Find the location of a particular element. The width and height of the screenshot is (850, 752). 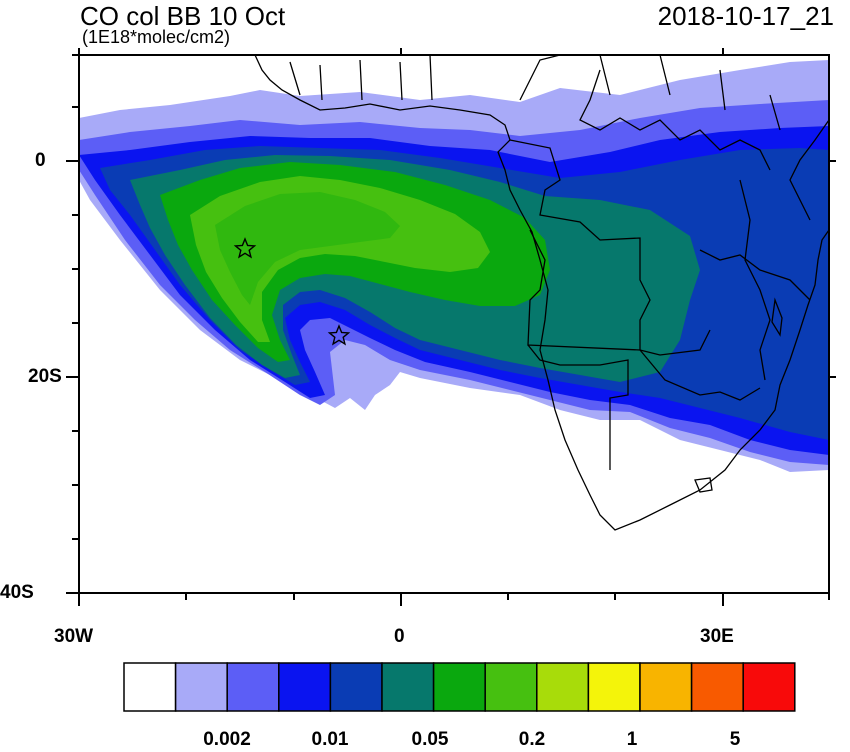

east-africa-coast is located at coordinates (809, 170).